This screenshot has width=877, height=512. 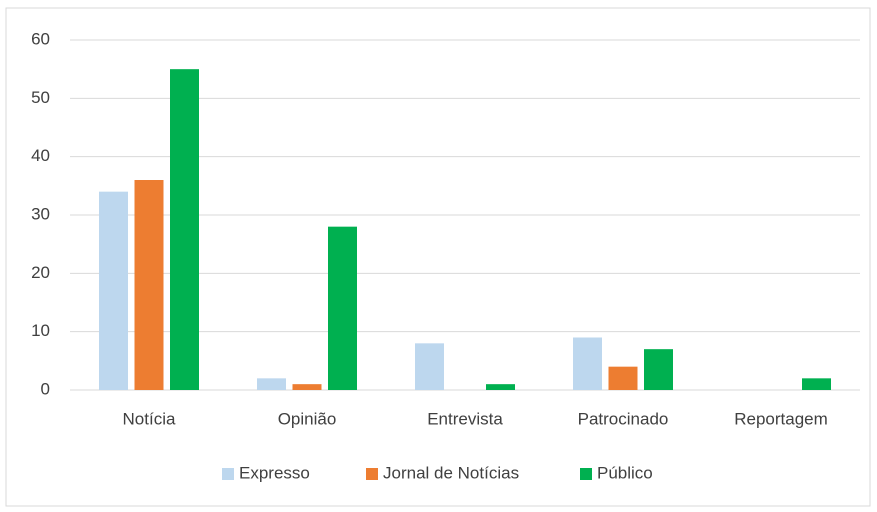 I want to click on x-tick-label: Reportagem, so click(x=781, y=418).